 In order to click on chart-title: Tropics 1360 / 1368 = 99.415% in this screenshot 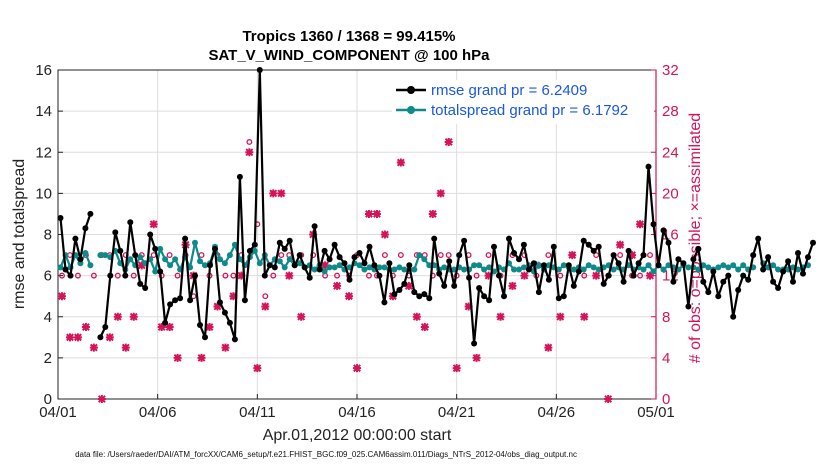, I will do `click(348, 36)`.